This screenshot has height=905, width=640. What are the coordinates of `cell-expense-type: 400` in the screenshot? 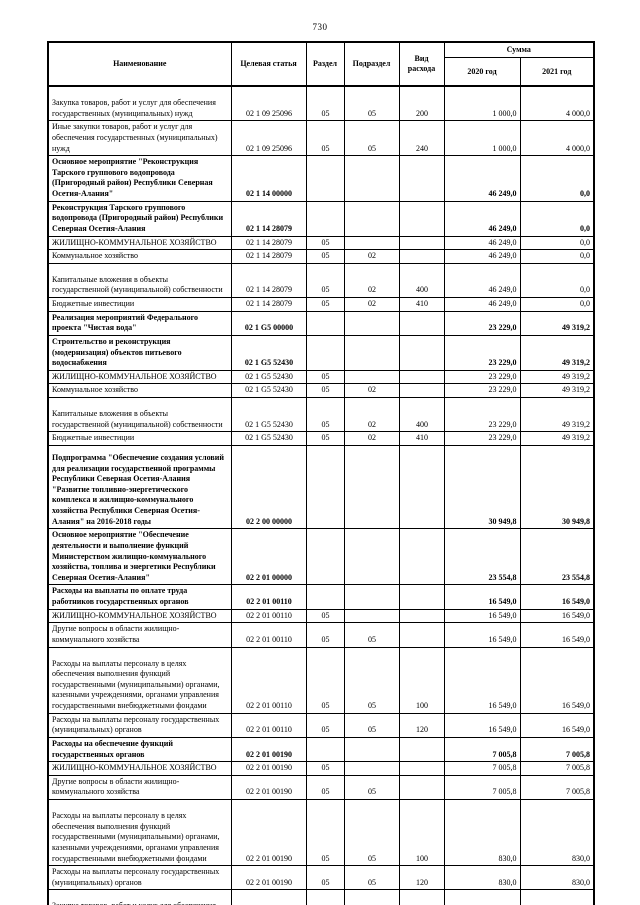 It's located at (421, 414).